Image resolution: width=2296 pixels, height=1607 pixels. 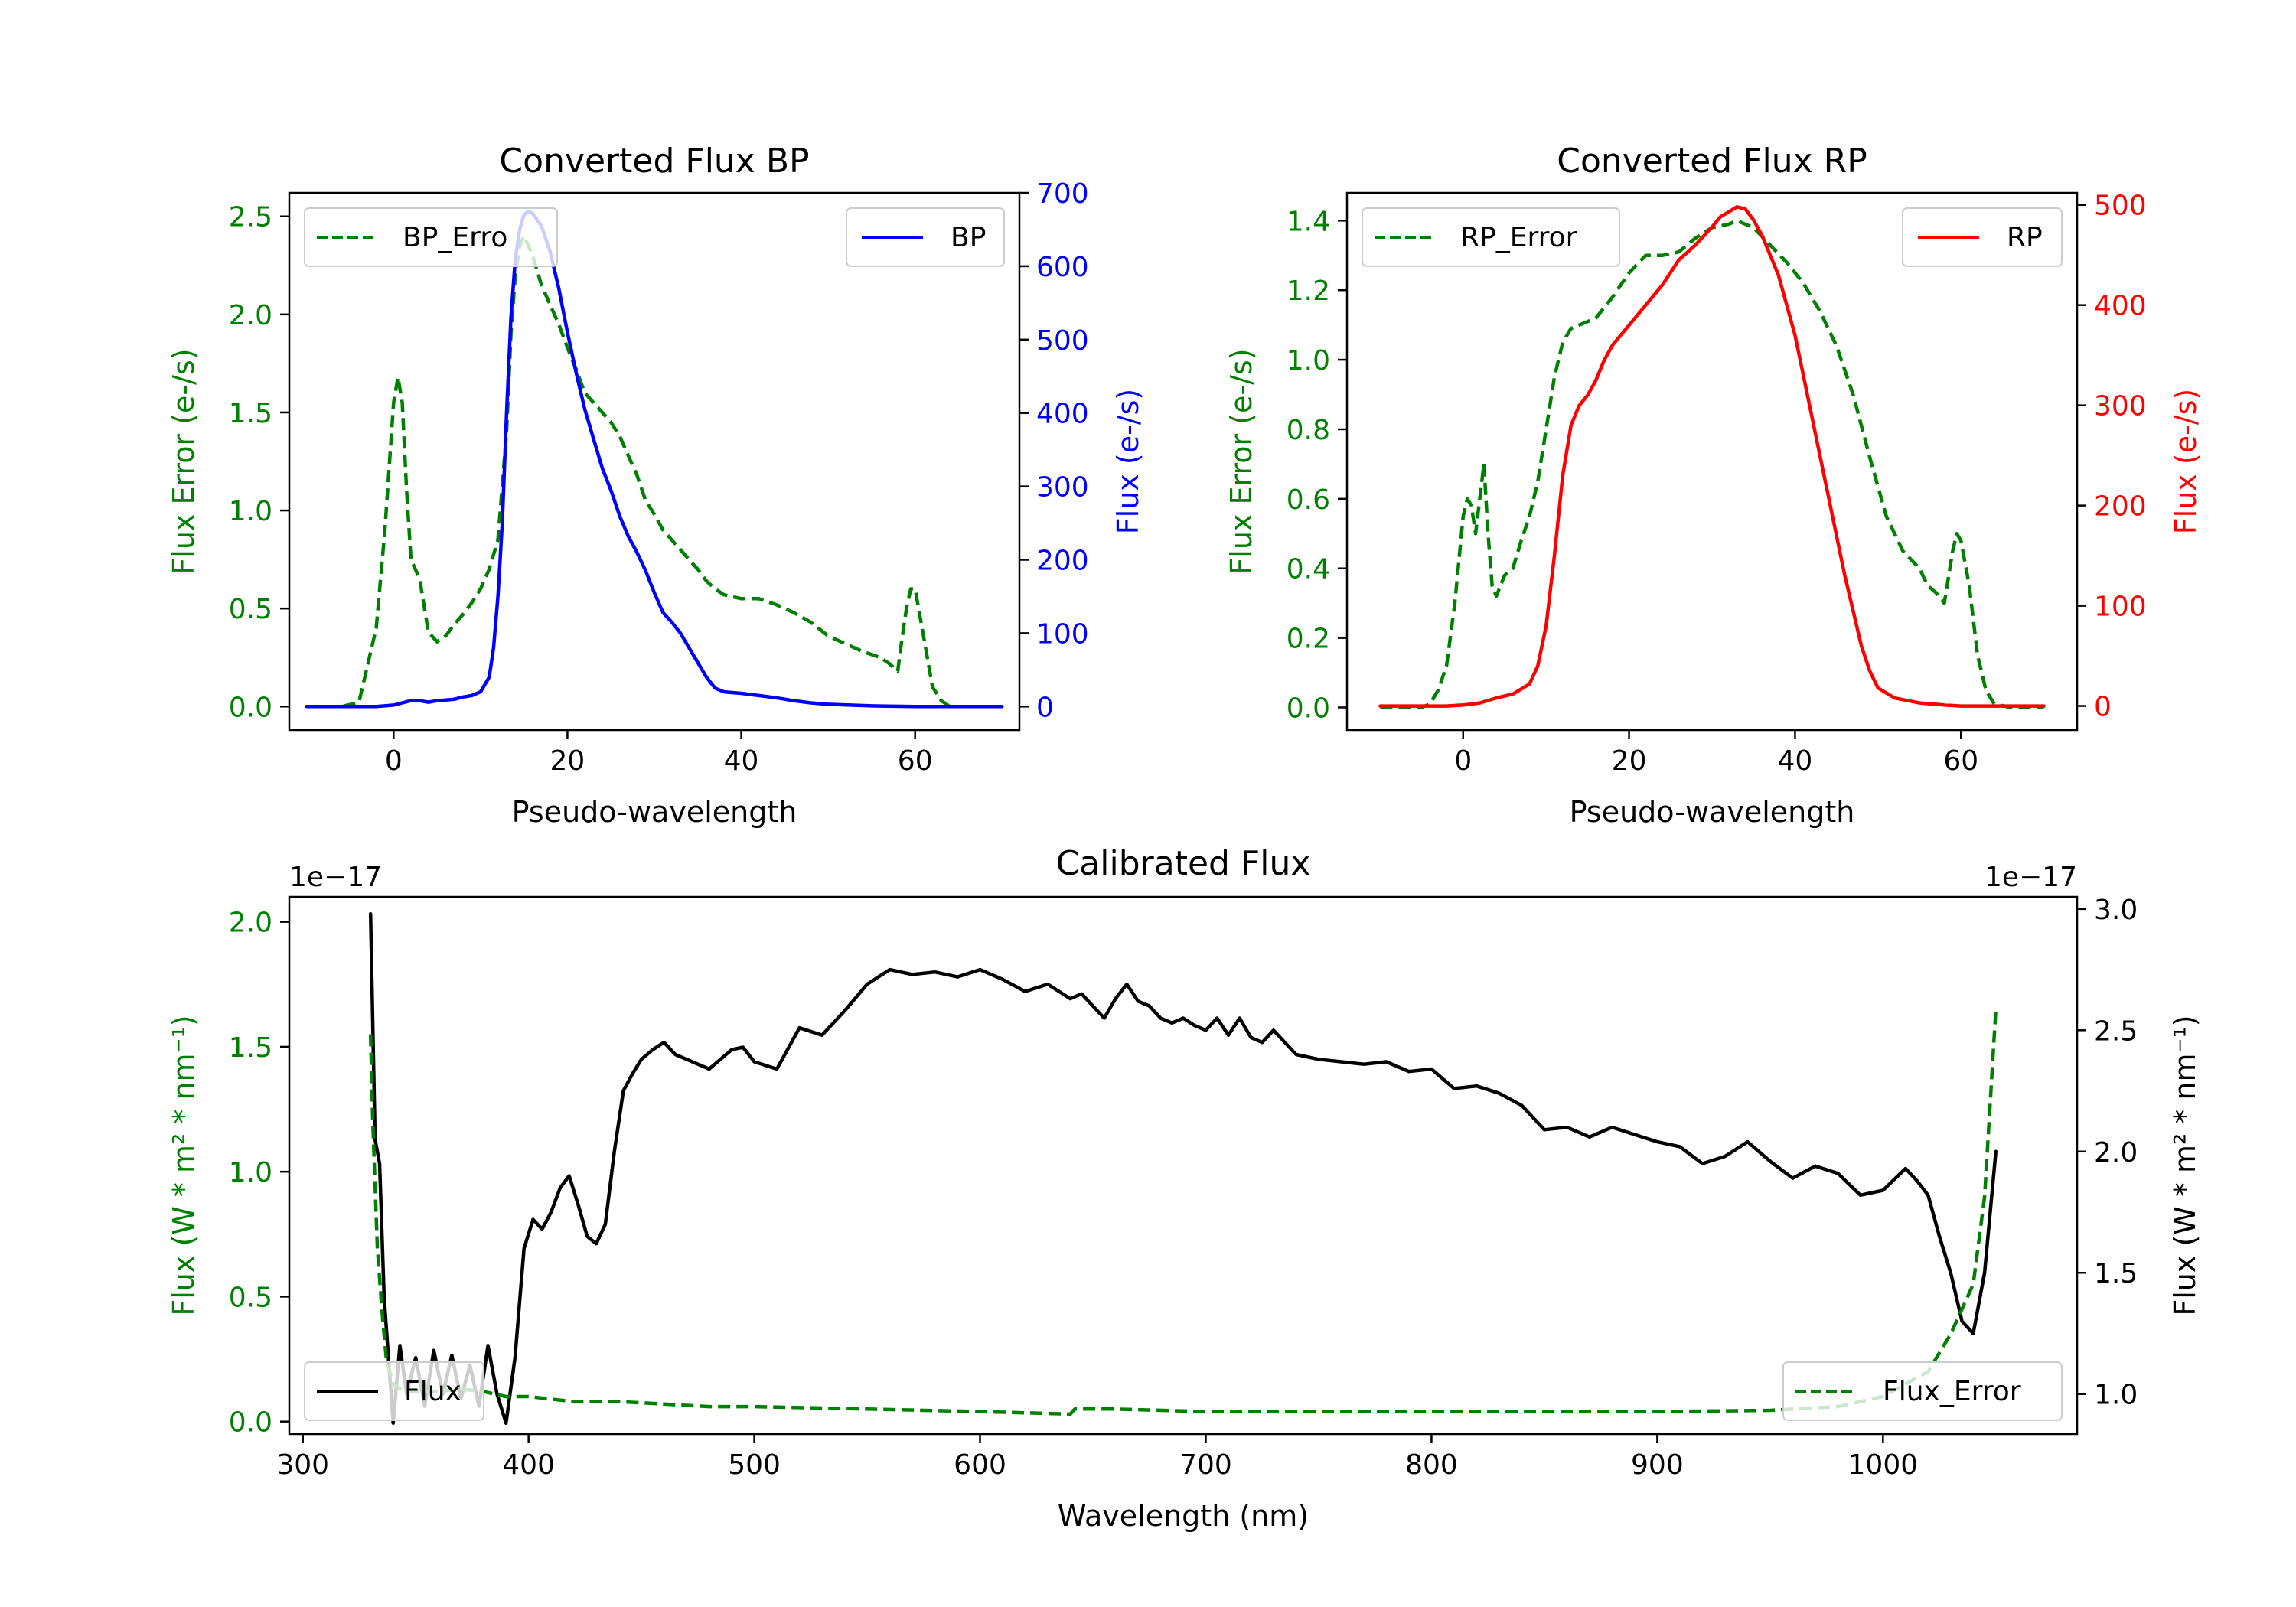 What do you see at coordinates (259, 463) in the screenshot?
I see `bp-left-ticks: 0.0 0.5 1.0 1.5 2.0 2.5` at bounding box center [259, 463].